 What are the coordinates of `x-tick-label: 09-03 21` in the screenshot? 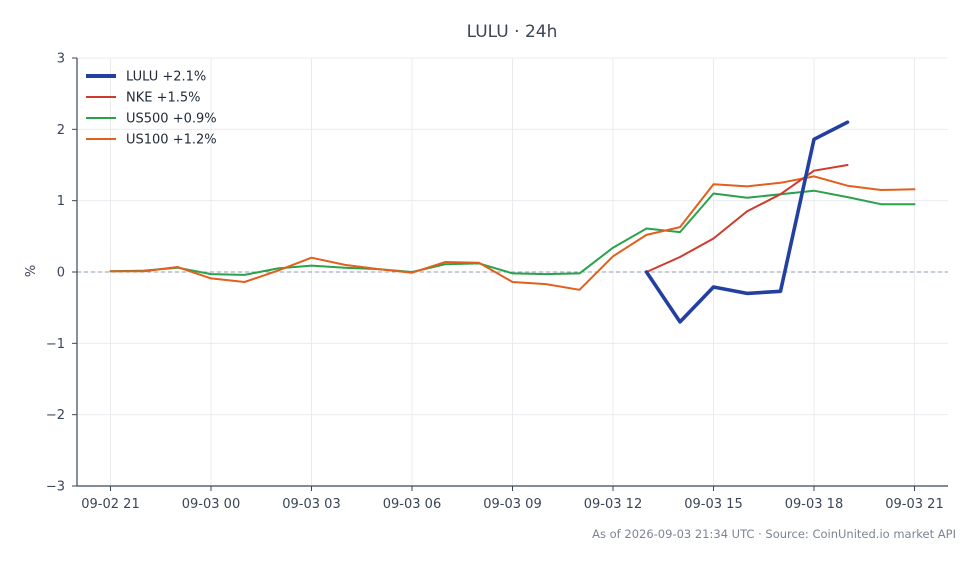 It's located at (914, 504).